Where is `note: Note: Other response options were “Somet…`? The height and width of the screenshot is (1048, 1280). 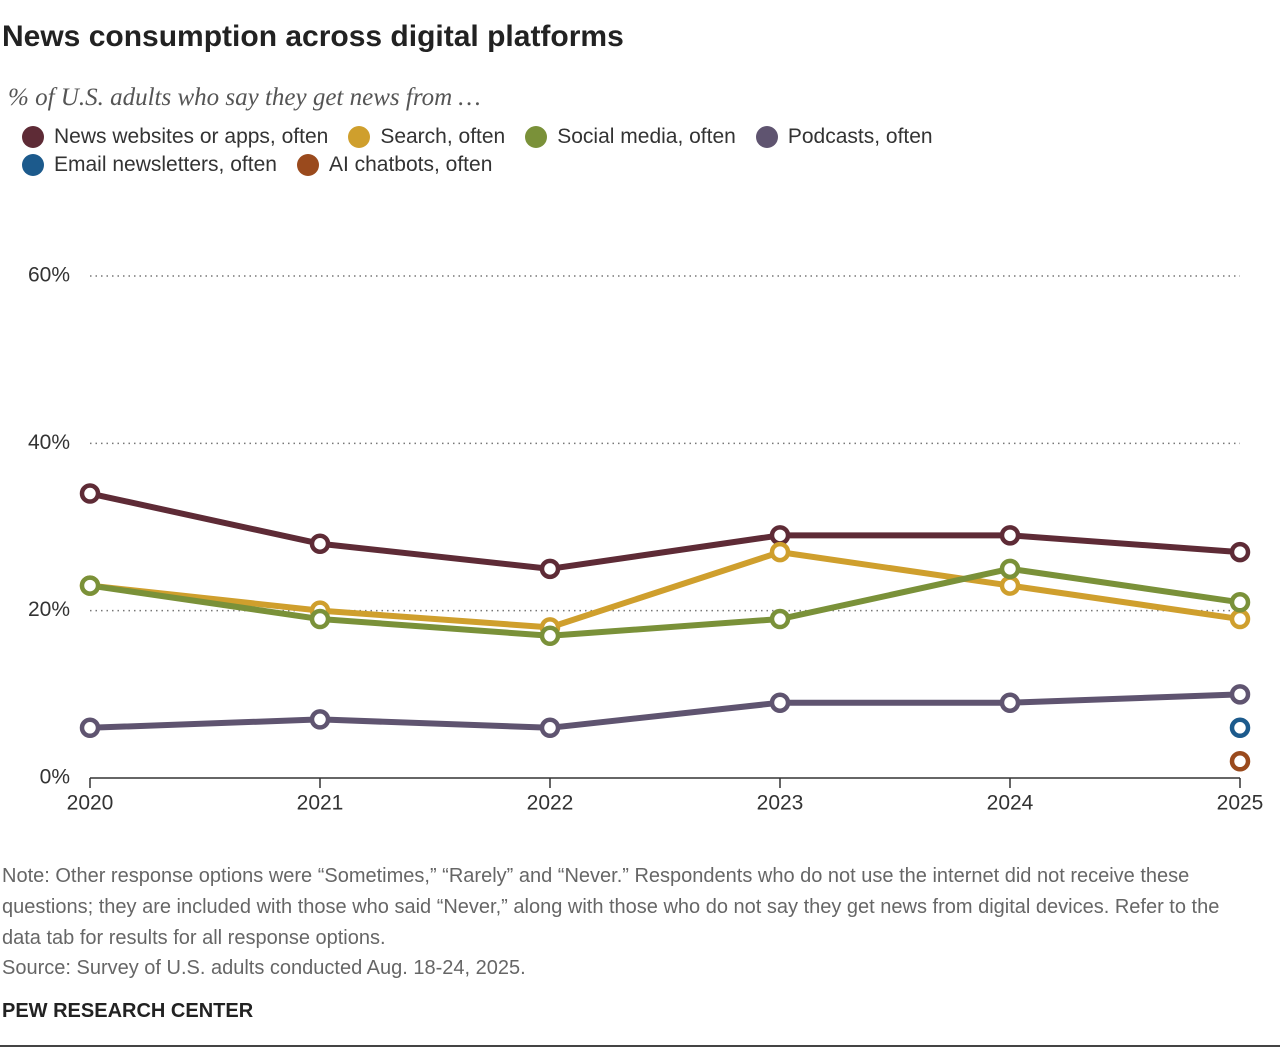
note: Note: Other response options were “Somet… is located at coordinates (611, 907).